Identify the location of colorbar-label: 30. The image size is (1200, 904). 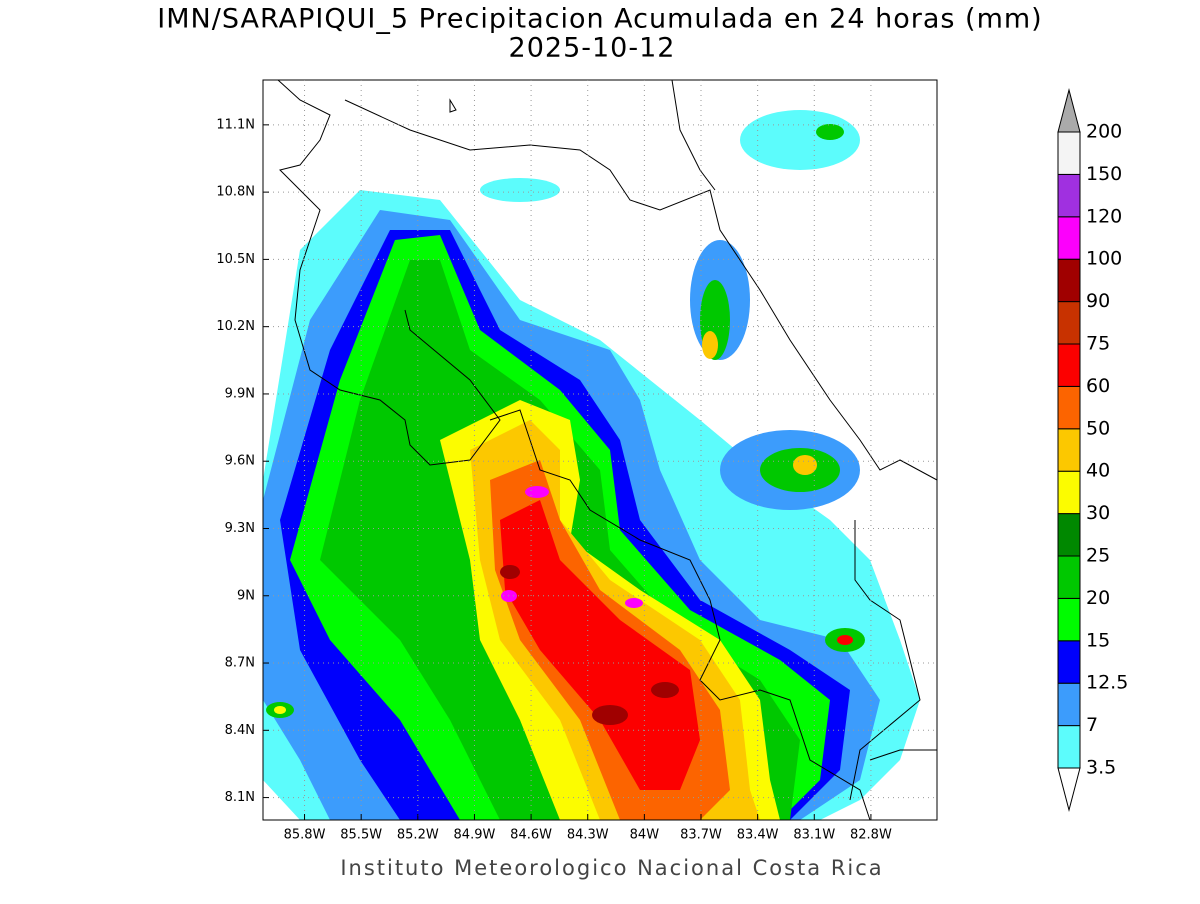
(1098, 513).